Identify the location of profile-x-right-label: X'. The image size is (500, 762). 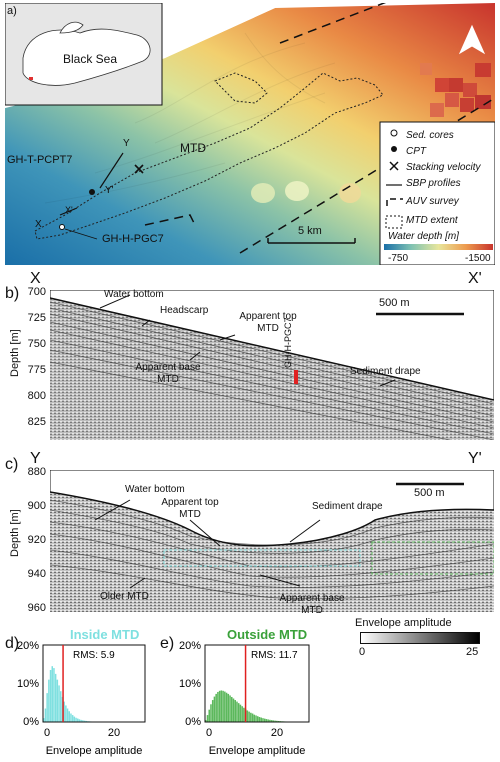
(69, 210).